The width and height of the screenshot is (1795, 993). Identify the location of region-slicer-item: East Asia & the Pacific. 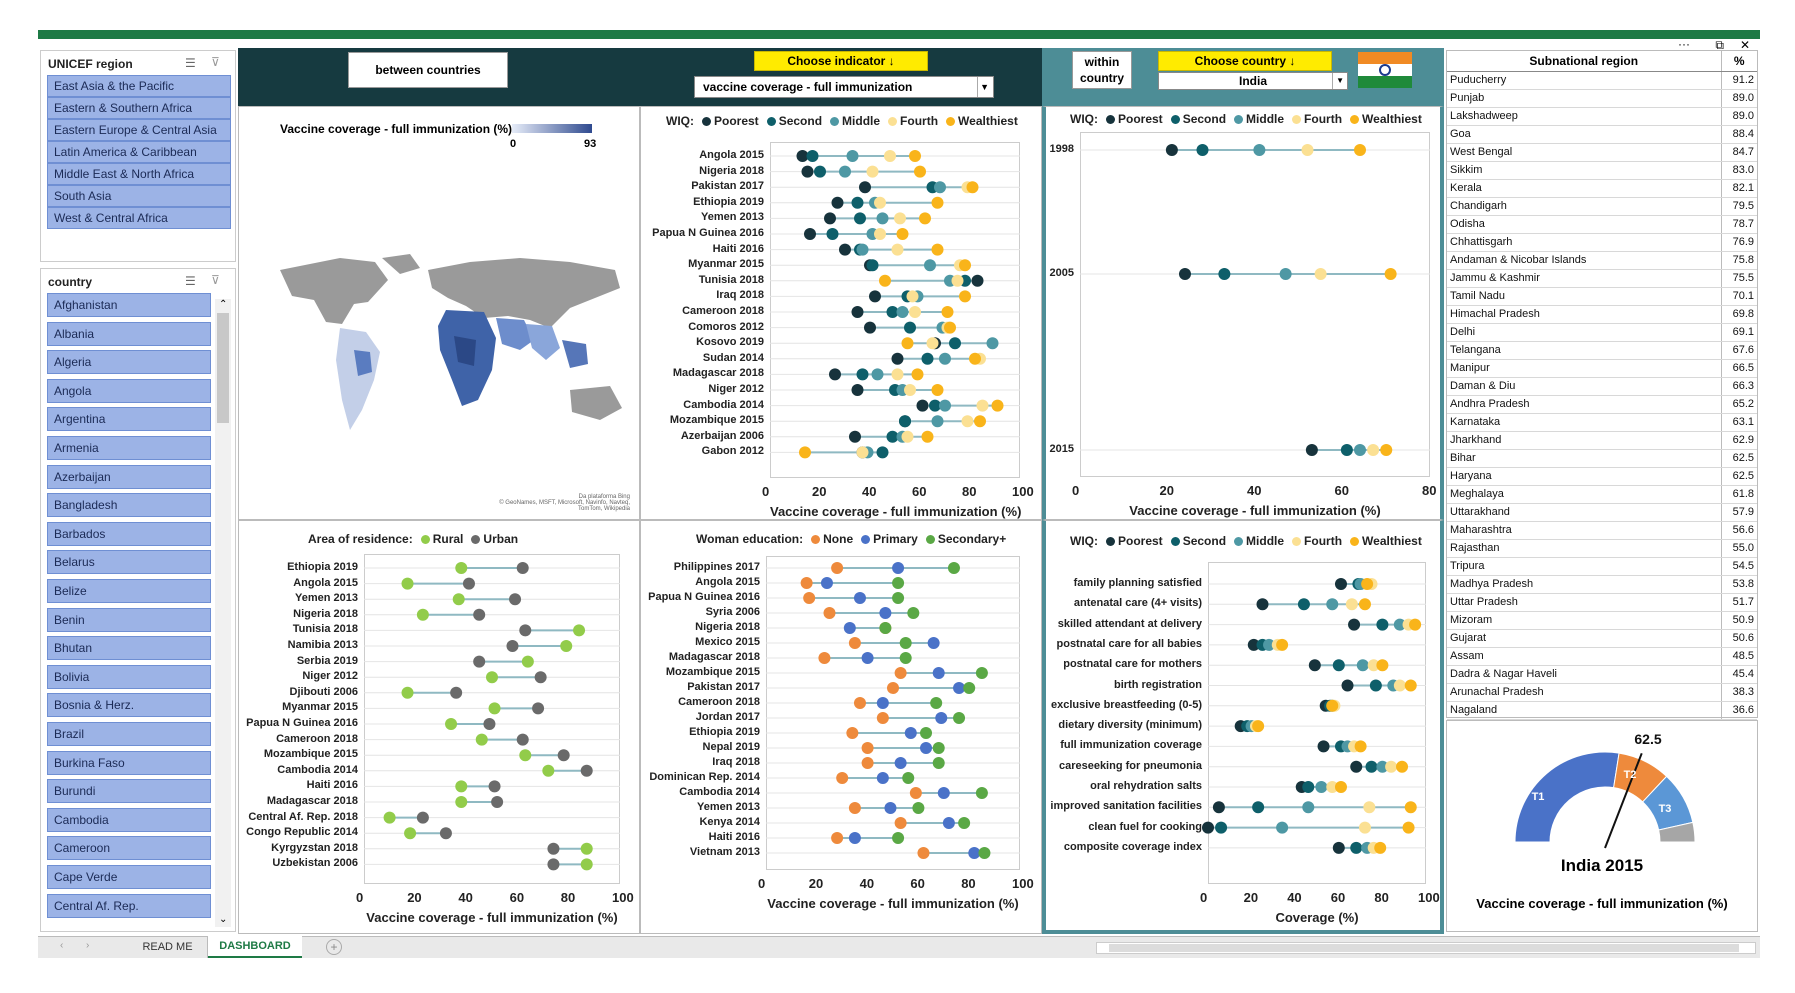
(139, 86).